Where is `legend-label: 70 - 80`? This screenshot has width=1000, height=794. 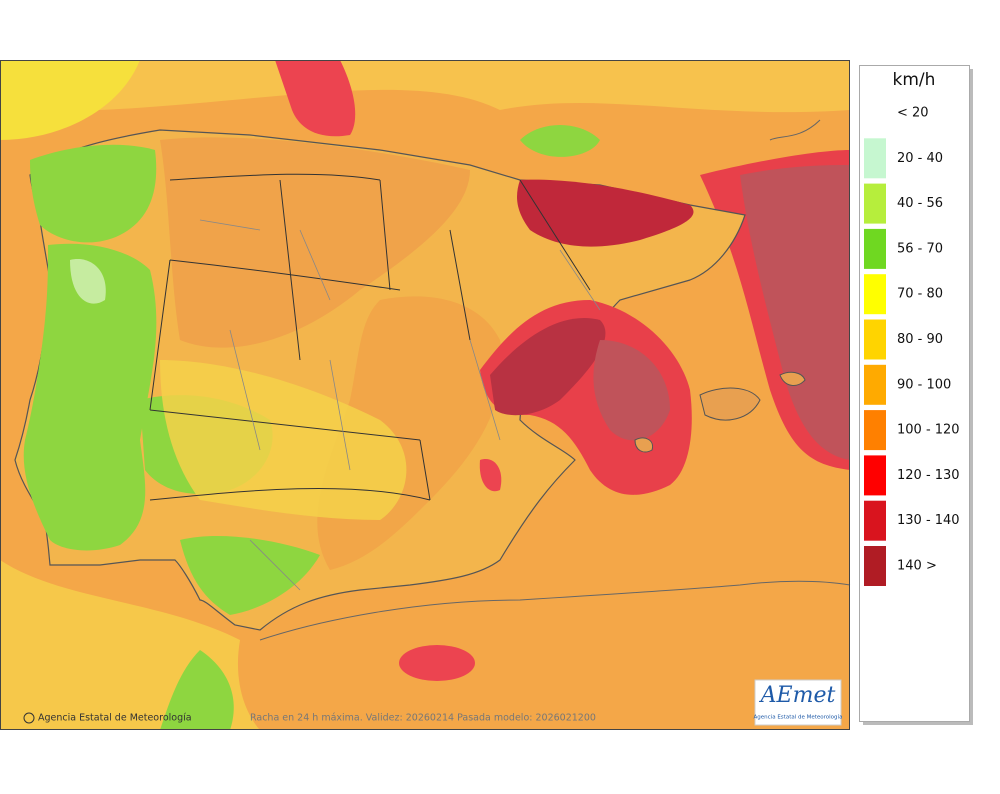
legend-label: 70 - 80 is located at coordinates (920, 294).